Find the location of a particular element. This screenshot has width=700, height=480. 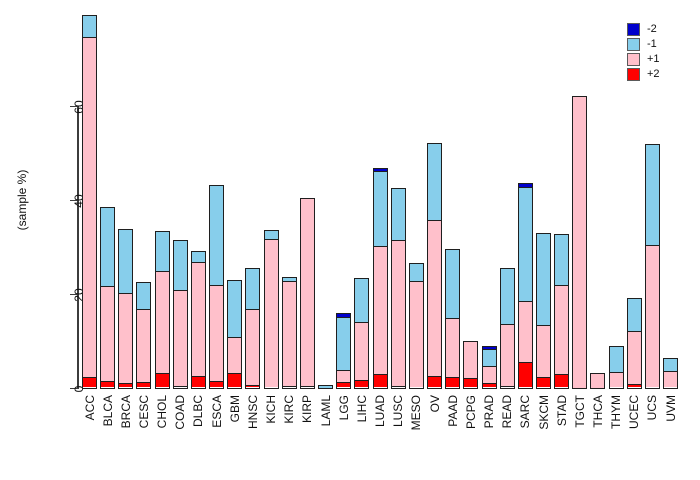

bar-PAAD is located at coordinates (453, 319).